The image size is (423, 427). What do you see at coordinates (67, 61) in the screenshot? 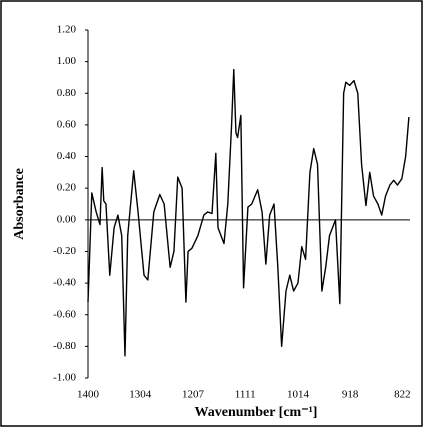
I see `y-tick-label: 1.00` at bounding box center [67, 61].